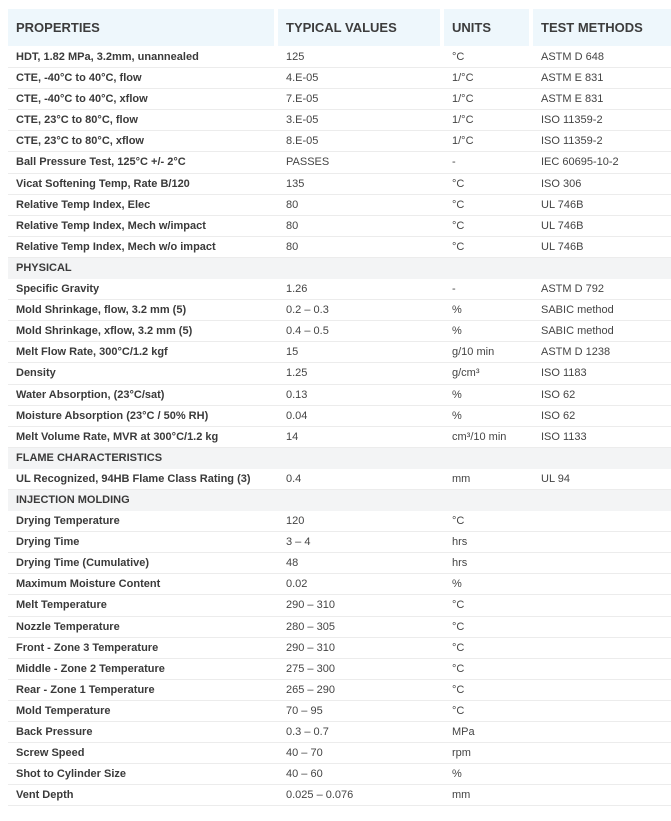 The height and width of the screenshot is (821, 671). Describe the element at coordinates (307, 732) in the screenshot. I see `typical-value: 0.3 – 0.7` at that location.